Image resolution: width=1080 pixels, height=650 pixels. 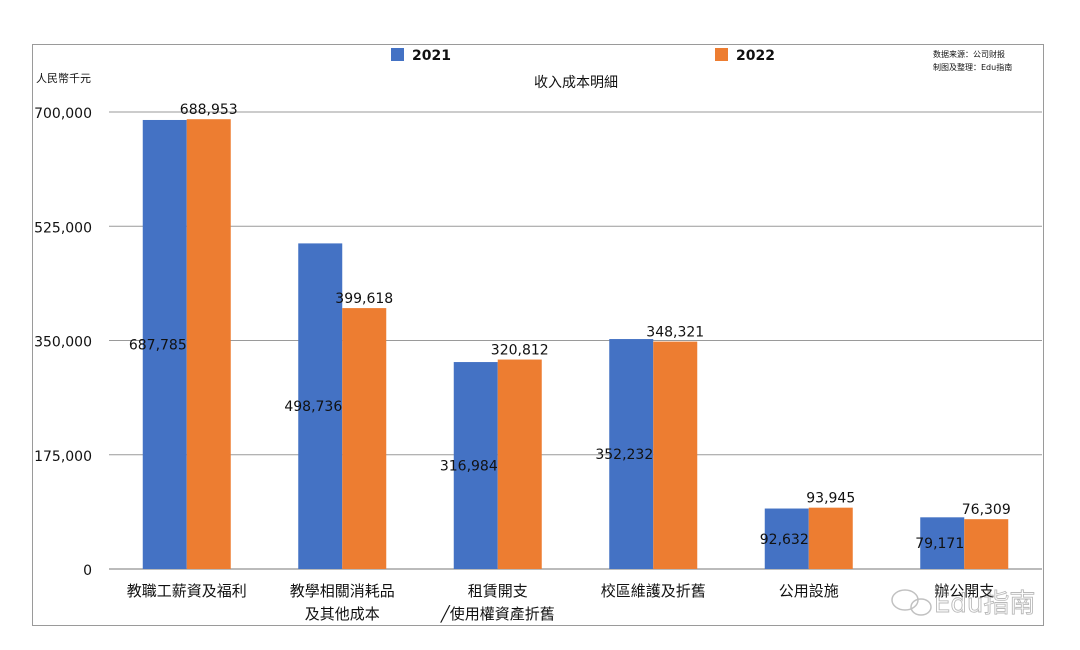 I want to click on source-note-line-1: 数据来源：公司财报, so click(x=969, y=54).